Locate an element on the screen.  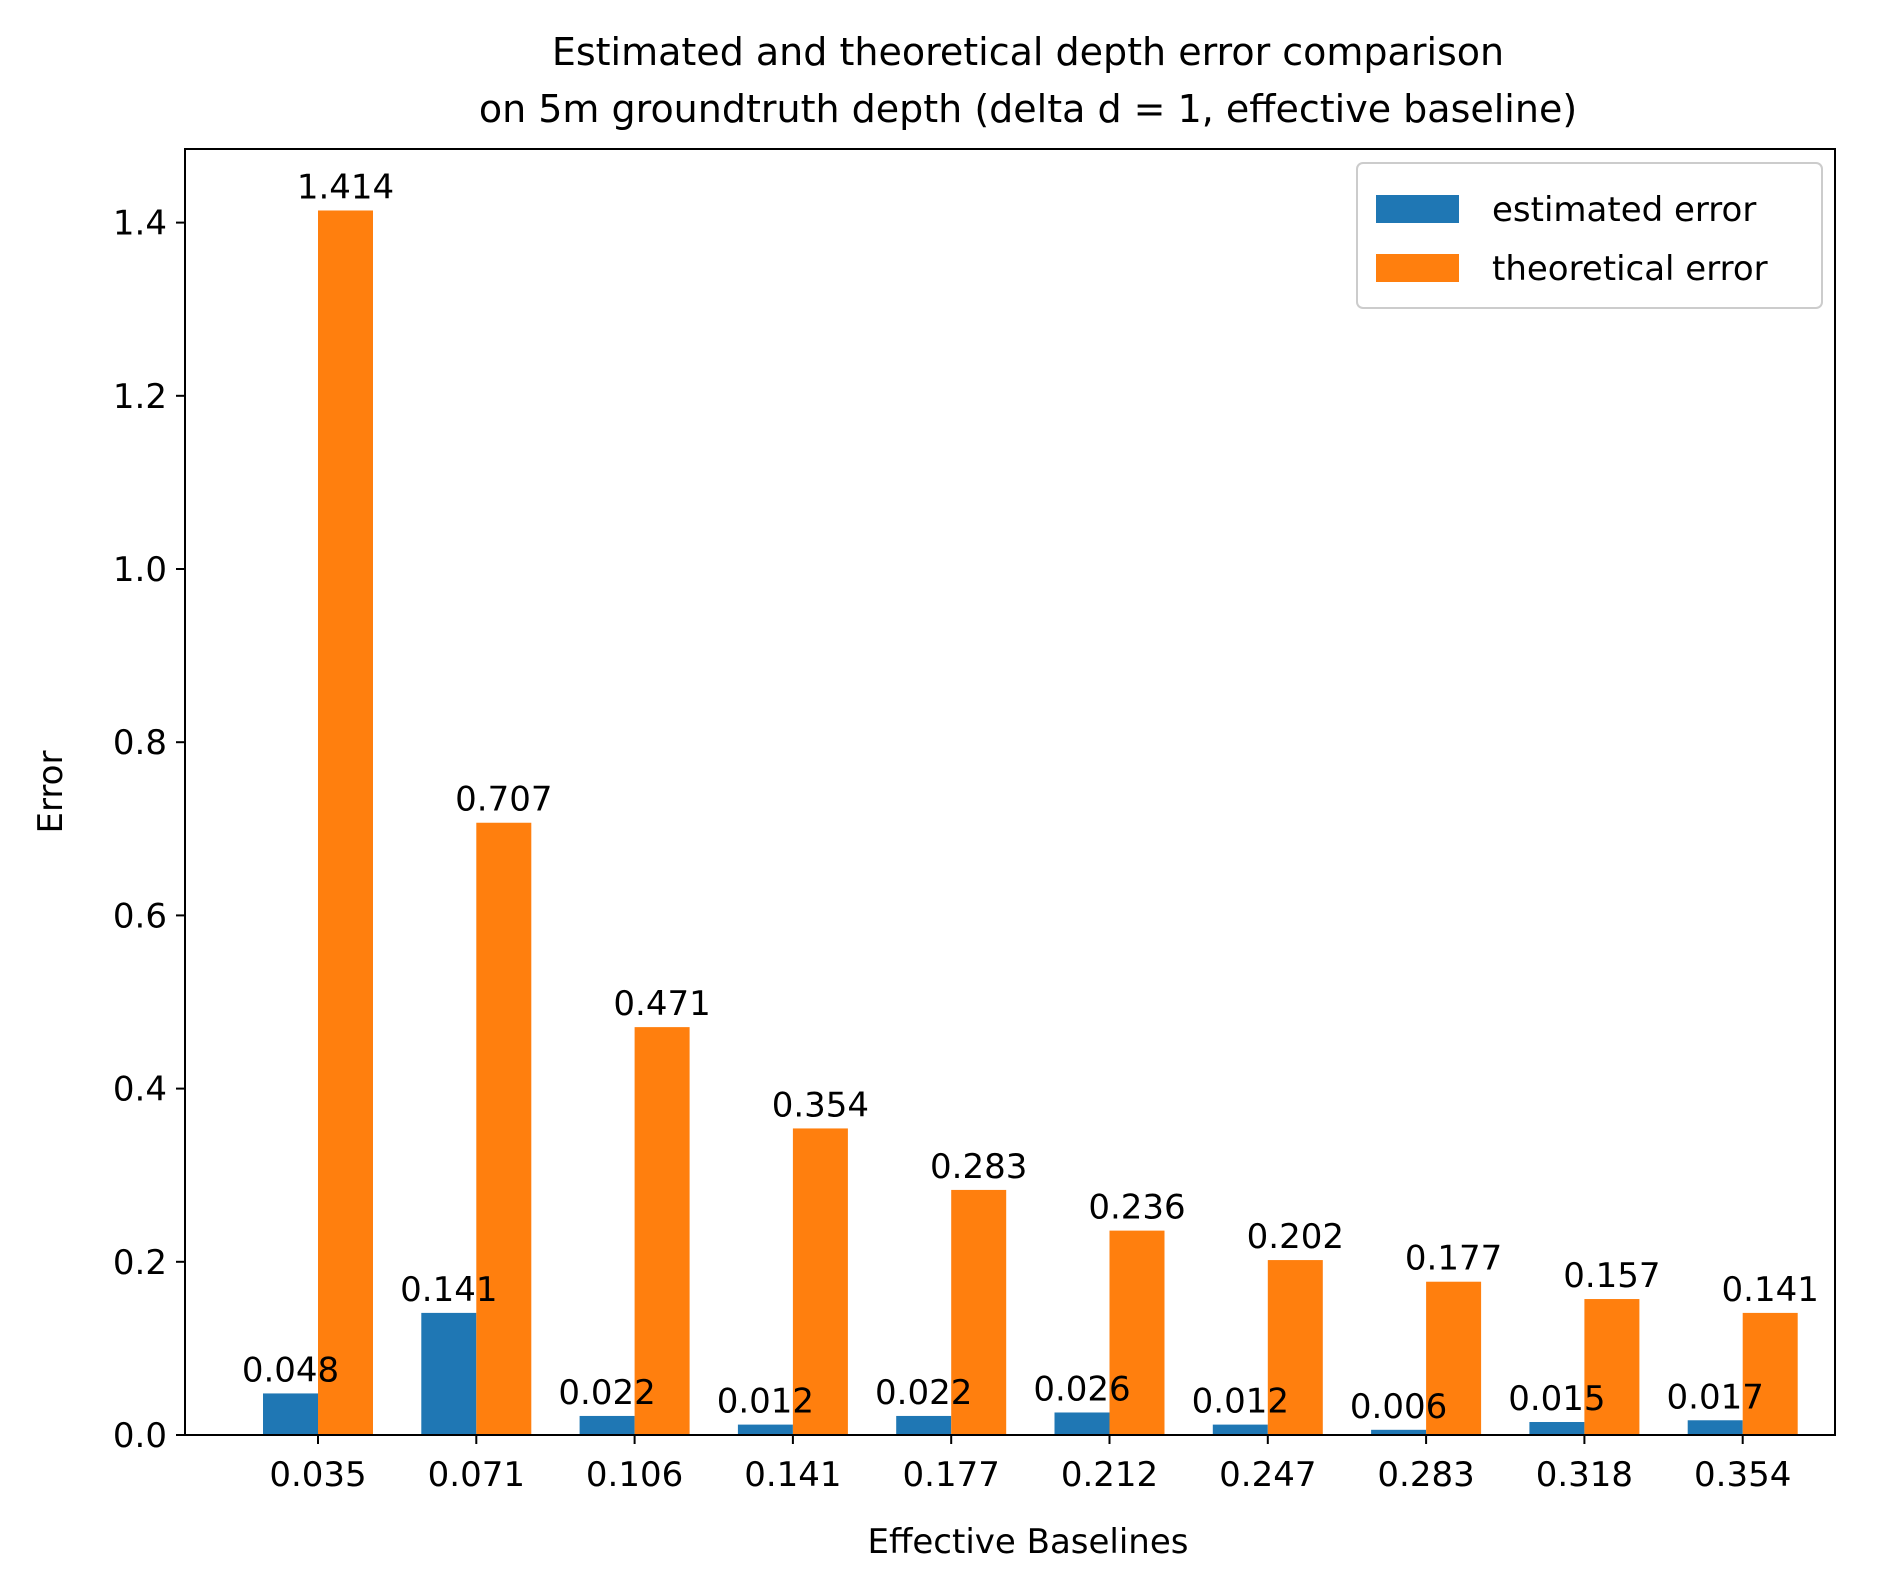
y-axis-label: Error is located at coordinates (51, 792).